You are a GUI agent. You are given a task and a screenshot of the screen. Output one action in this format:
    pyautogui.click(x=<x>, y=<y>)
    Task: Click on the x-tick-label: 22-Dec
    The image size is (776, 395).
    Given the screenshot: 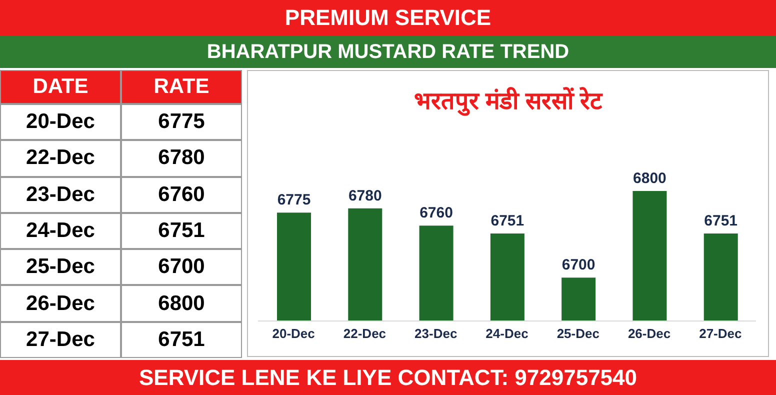 What is the action you would take?
    pyautogui.click(x=364, y=334)
    